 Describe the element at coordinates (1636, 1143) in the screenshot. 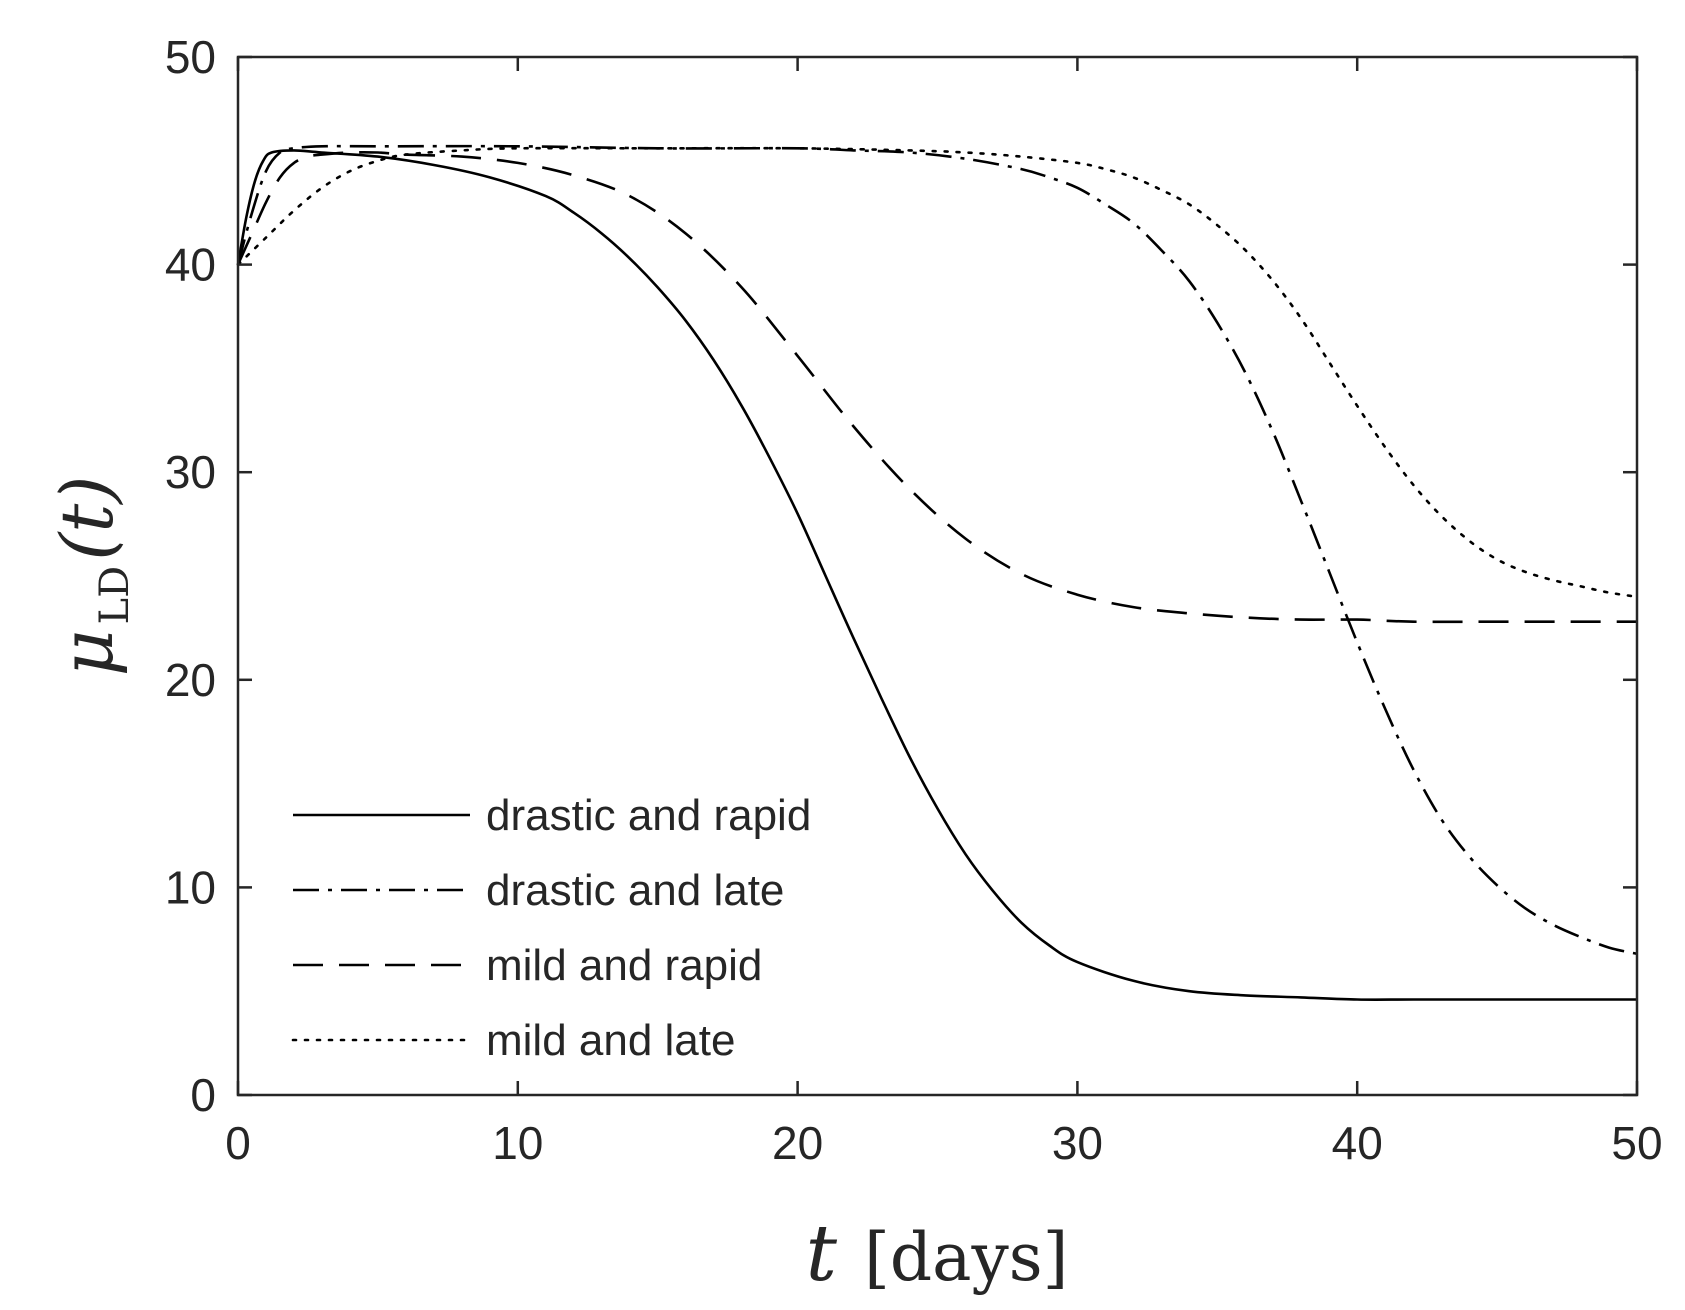

I see `x-tick-label: 50` at that location.